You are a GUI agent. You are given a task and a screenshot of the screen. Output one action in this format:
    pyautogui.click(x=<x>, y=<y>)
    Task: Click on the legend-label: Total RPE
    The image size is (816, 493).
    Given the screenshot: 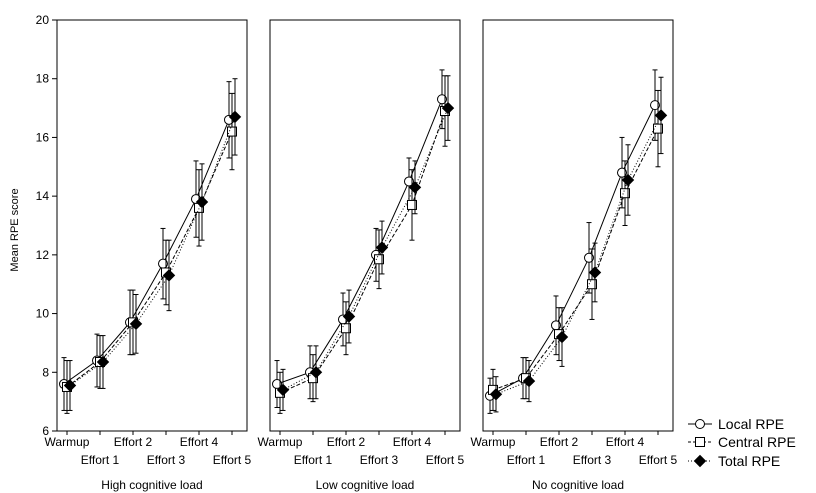 What is the action you would take?
    pyautogui.click(x=749, y=461)
    